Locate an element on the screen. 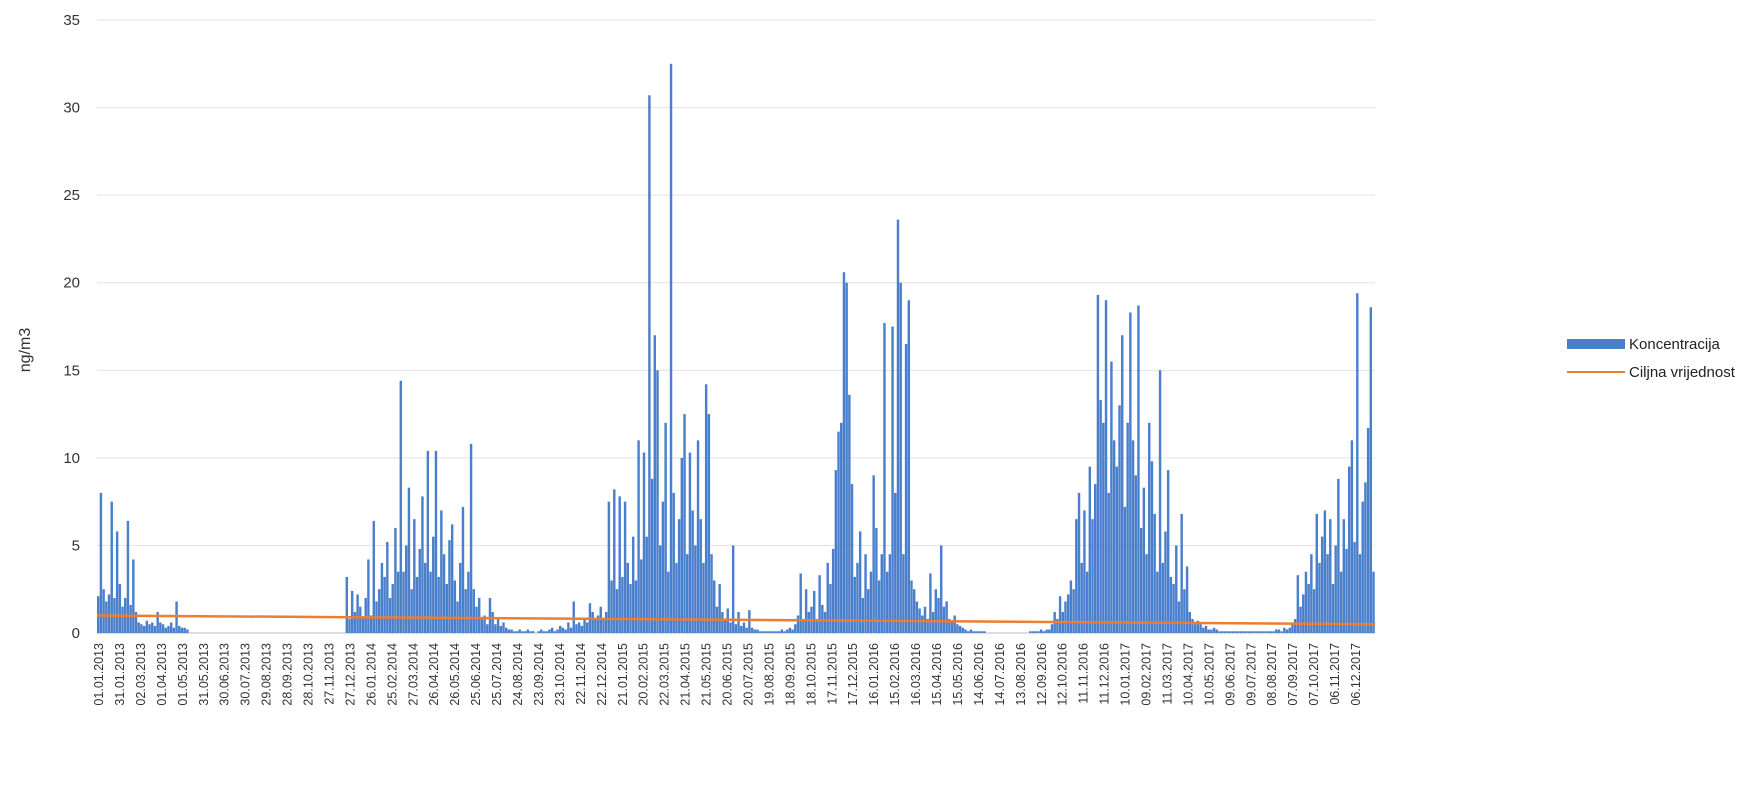  y-tick-label: 0 is located at coordinates (76, 633).